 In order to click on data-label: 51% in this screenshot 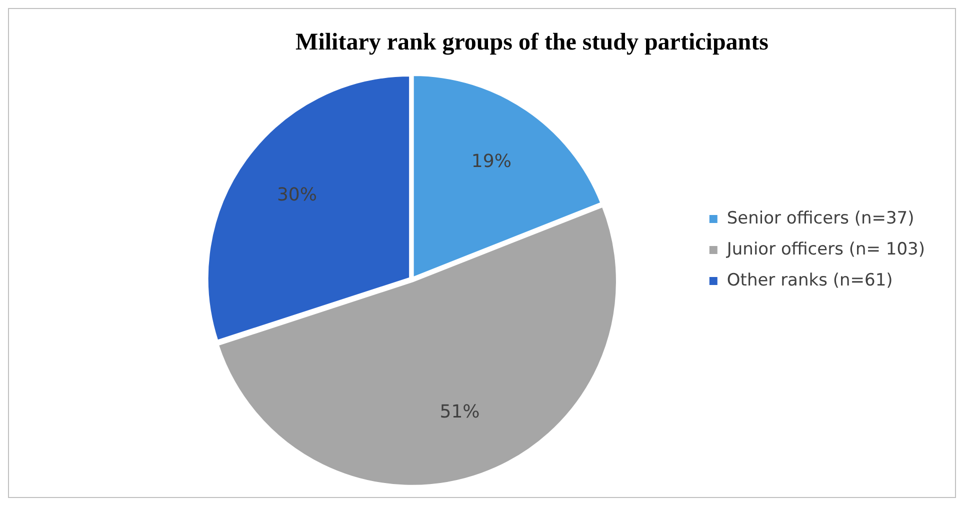, I will do `click(460, 412)`.